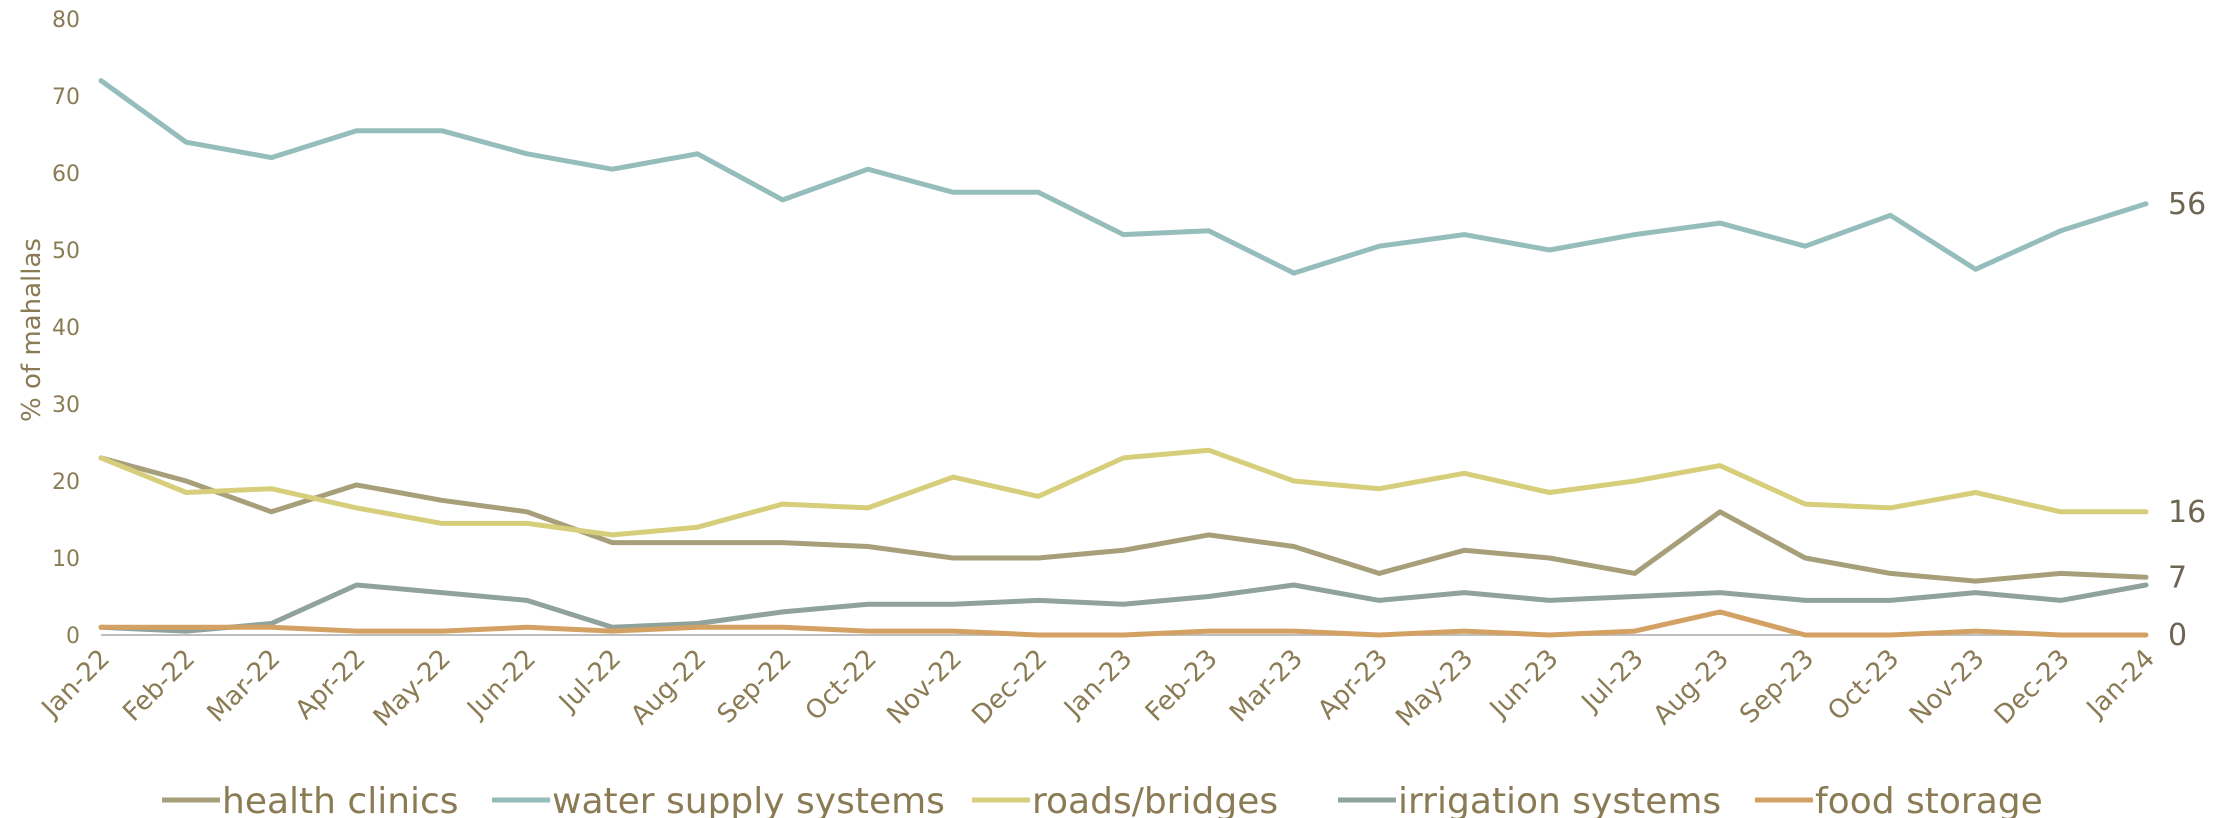  Describe the element at coordinates (340, 799) in the screenshot. I see `legend-label: health clinics` at that location.